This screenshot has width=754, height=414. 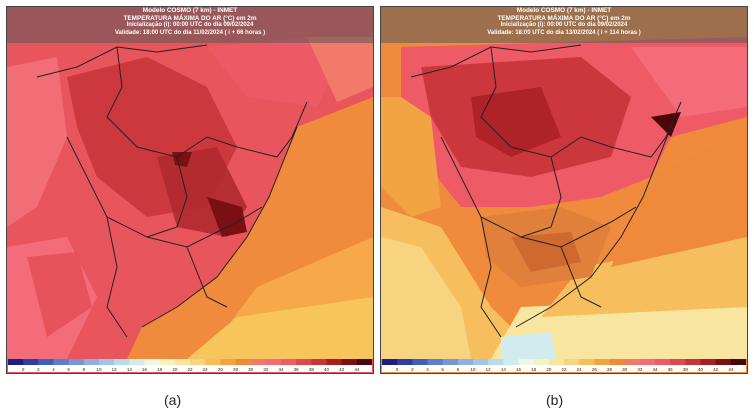 I want to click on colorbar-tick-label: 8, so click(x=458, y=369).